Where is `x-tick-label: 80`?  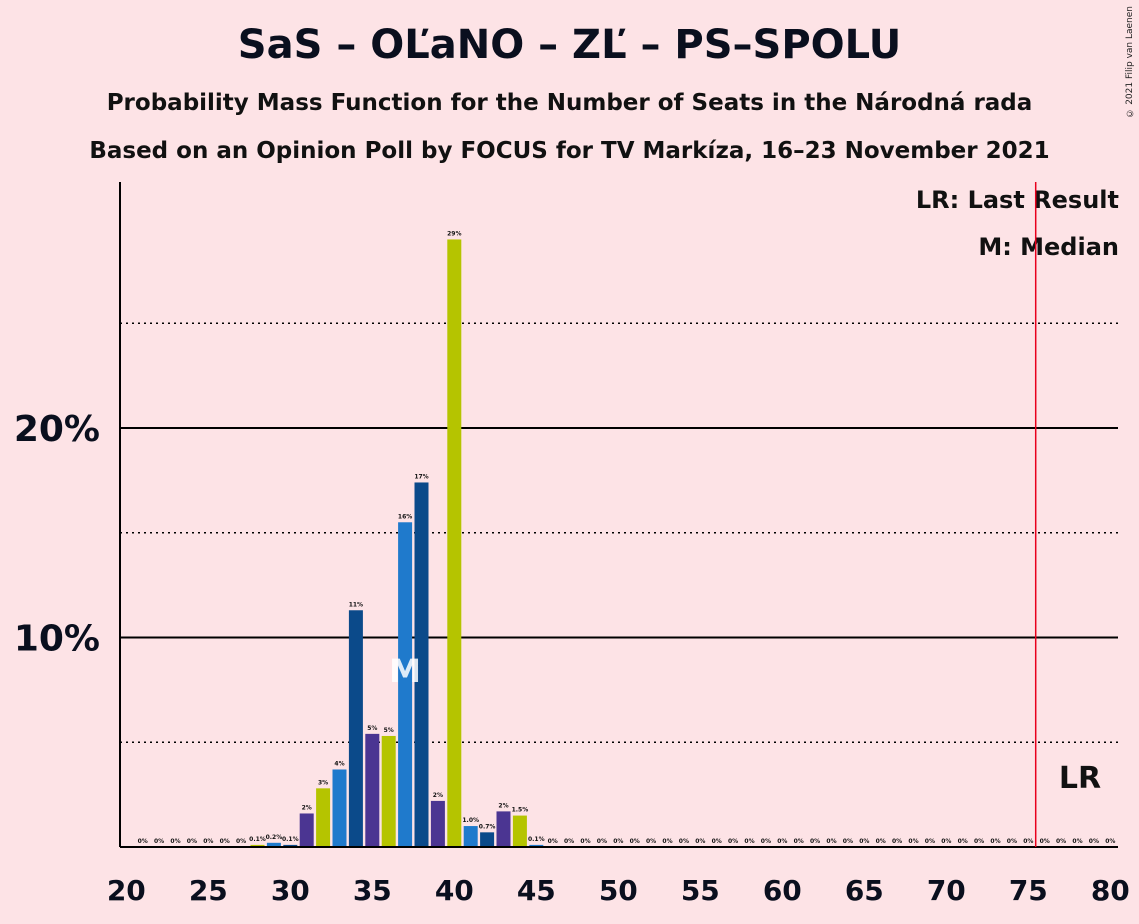 x-tick-label: 80 is located at coordinates (1110, 890).